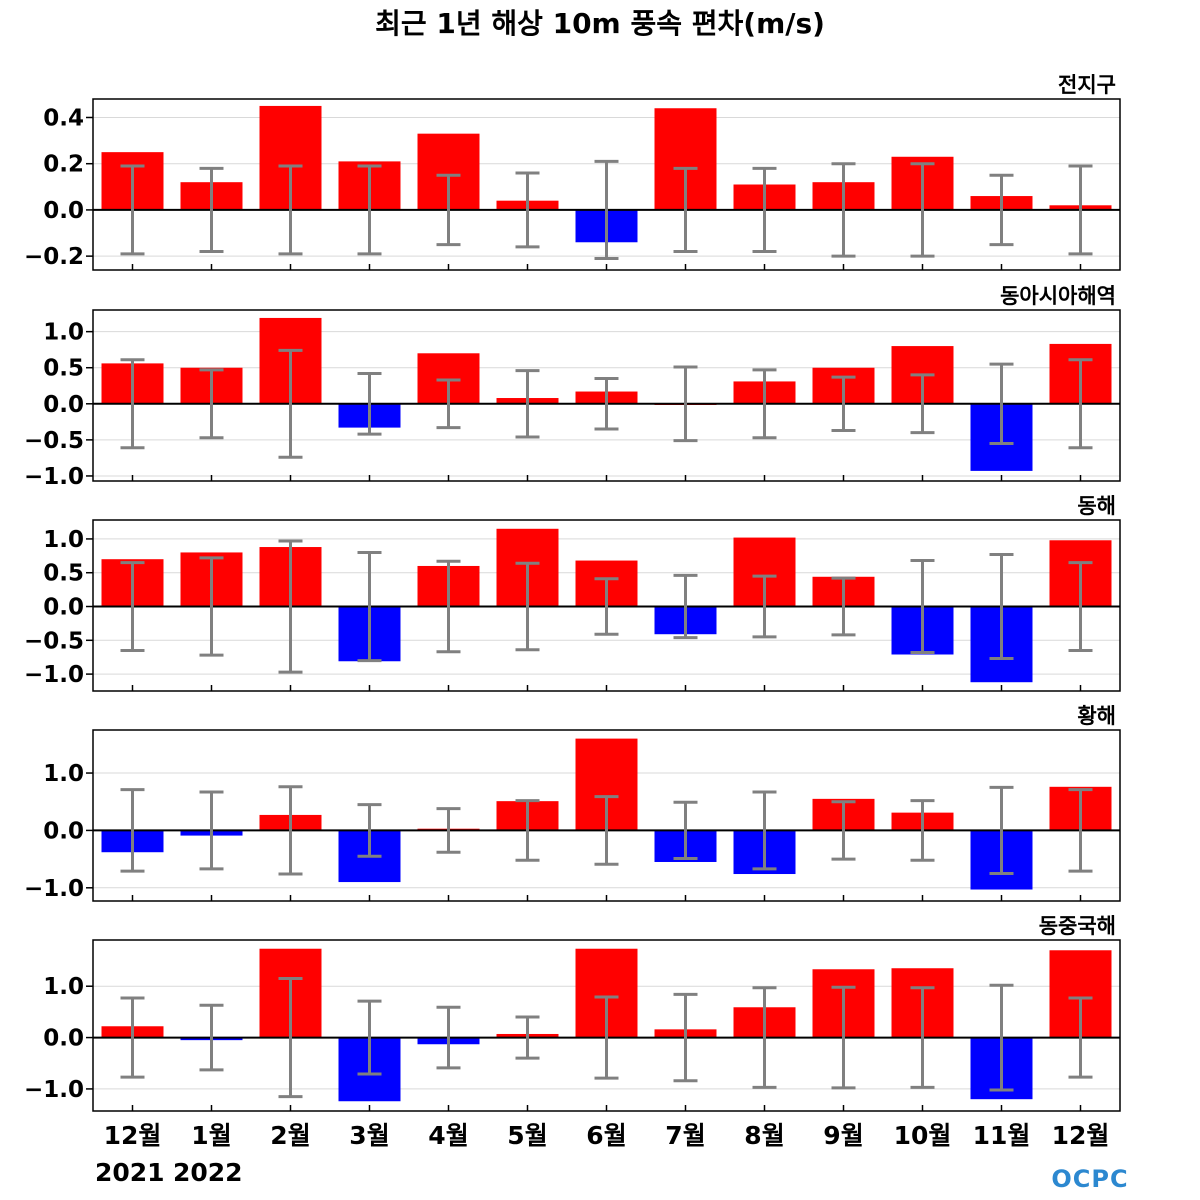 The width and height of the screenshot is (1200, 1200). I want to click on panel-title: 동중국해, so click(1077, 926).